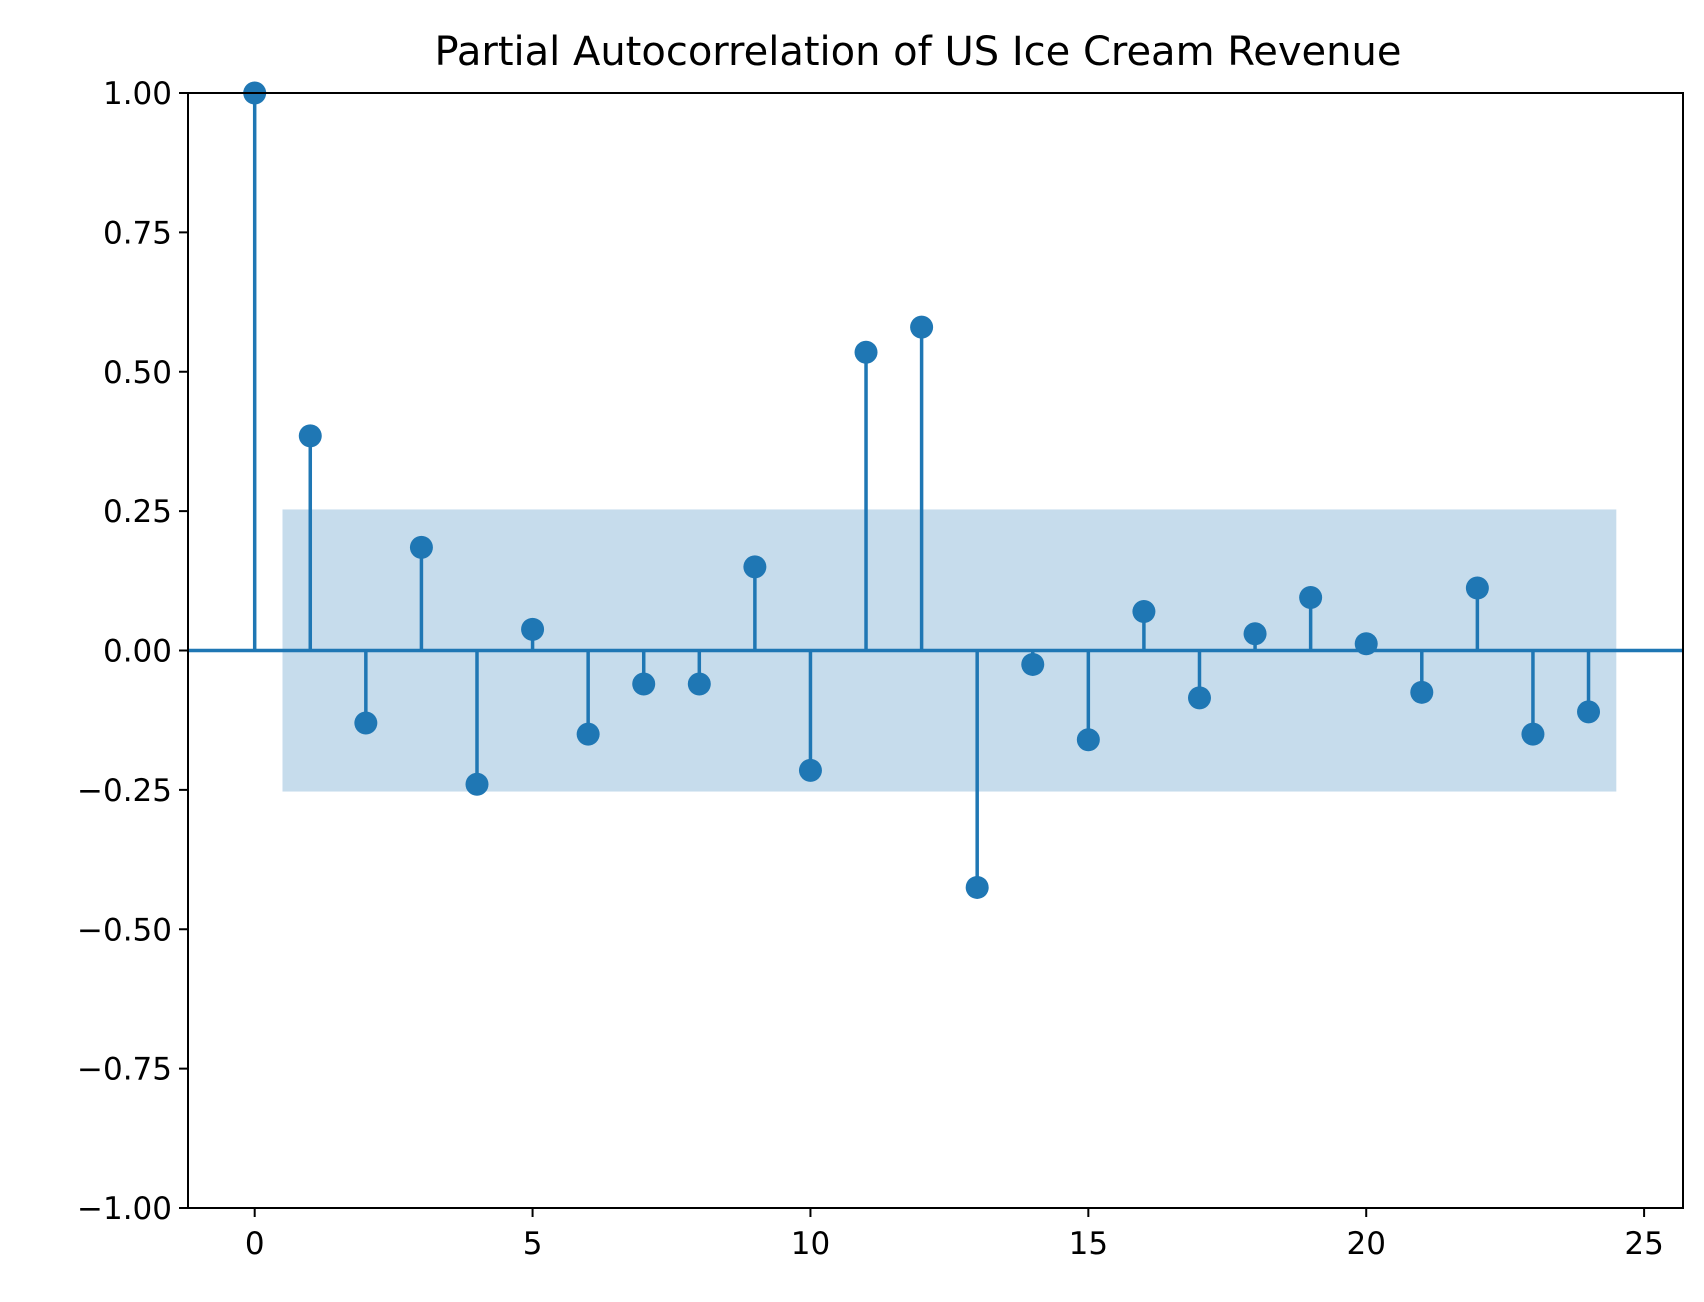  I want to click on x-tick-label: 5, so click(533, 1244).